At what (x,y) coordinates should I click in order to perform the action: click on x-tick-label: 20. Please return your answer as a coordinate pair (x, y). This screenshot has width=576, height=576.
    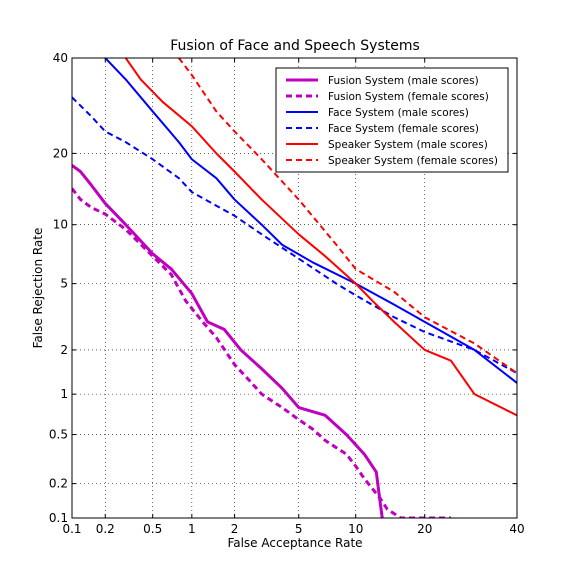
    Looking at the image, I should click on (424, 529).